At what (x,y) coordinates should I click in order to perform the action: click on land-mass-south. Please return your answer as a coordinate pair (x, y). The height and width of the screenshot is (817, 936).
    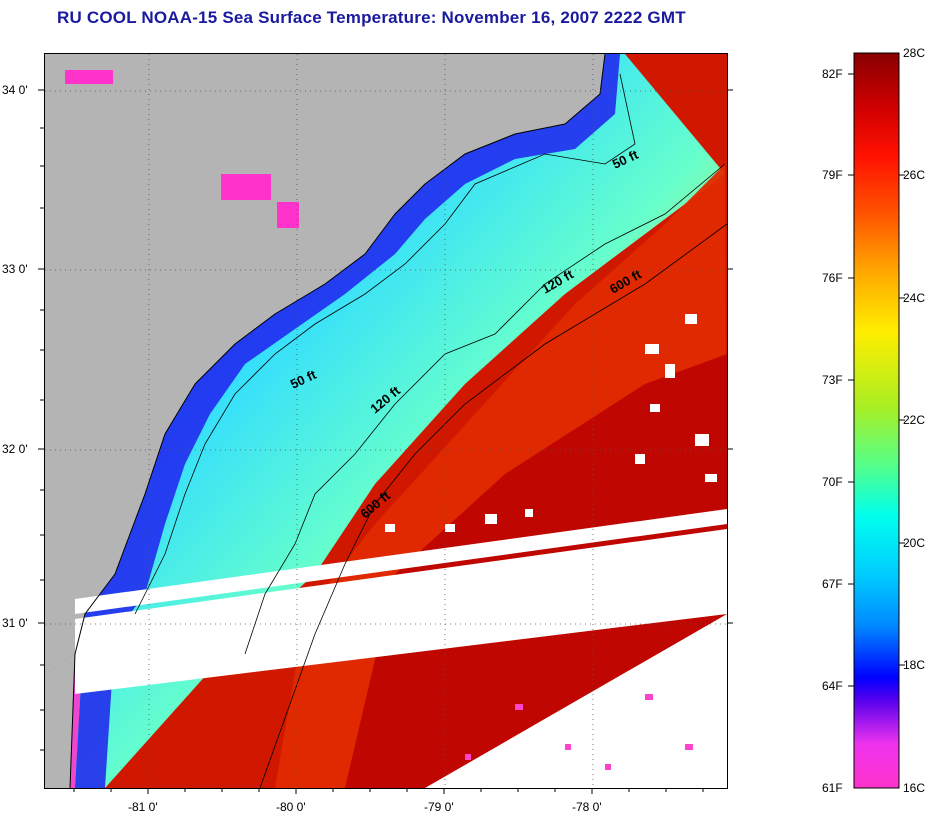
    Looking at the image, I should click on (60, 721).